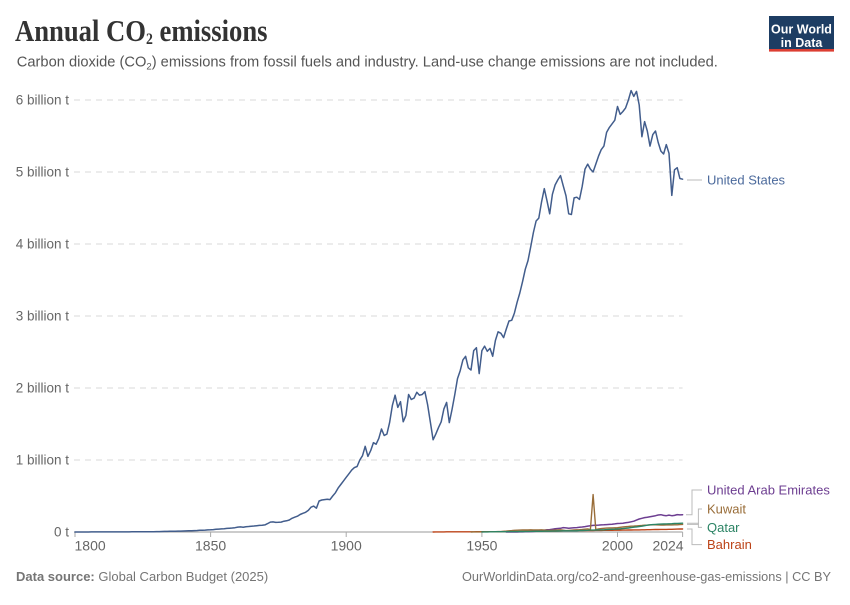 This screenshot has height=605, width=850. I want to click on svg-text: Qatar, so click(723, 527).